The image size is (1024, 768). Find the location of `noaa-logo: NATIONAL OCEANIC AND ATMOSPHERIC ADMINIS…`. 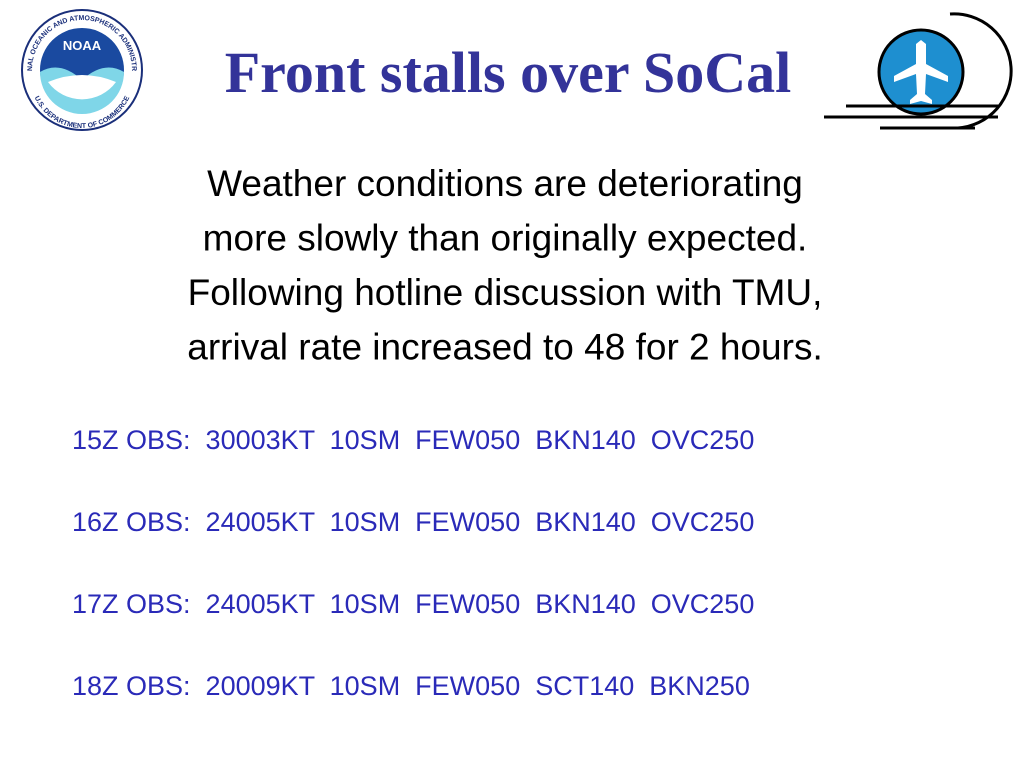

noaa-logo: NATIONAL OCEANIC AND ATMOSPHERIC ADMINIS… is located at coordinates (71, 65).